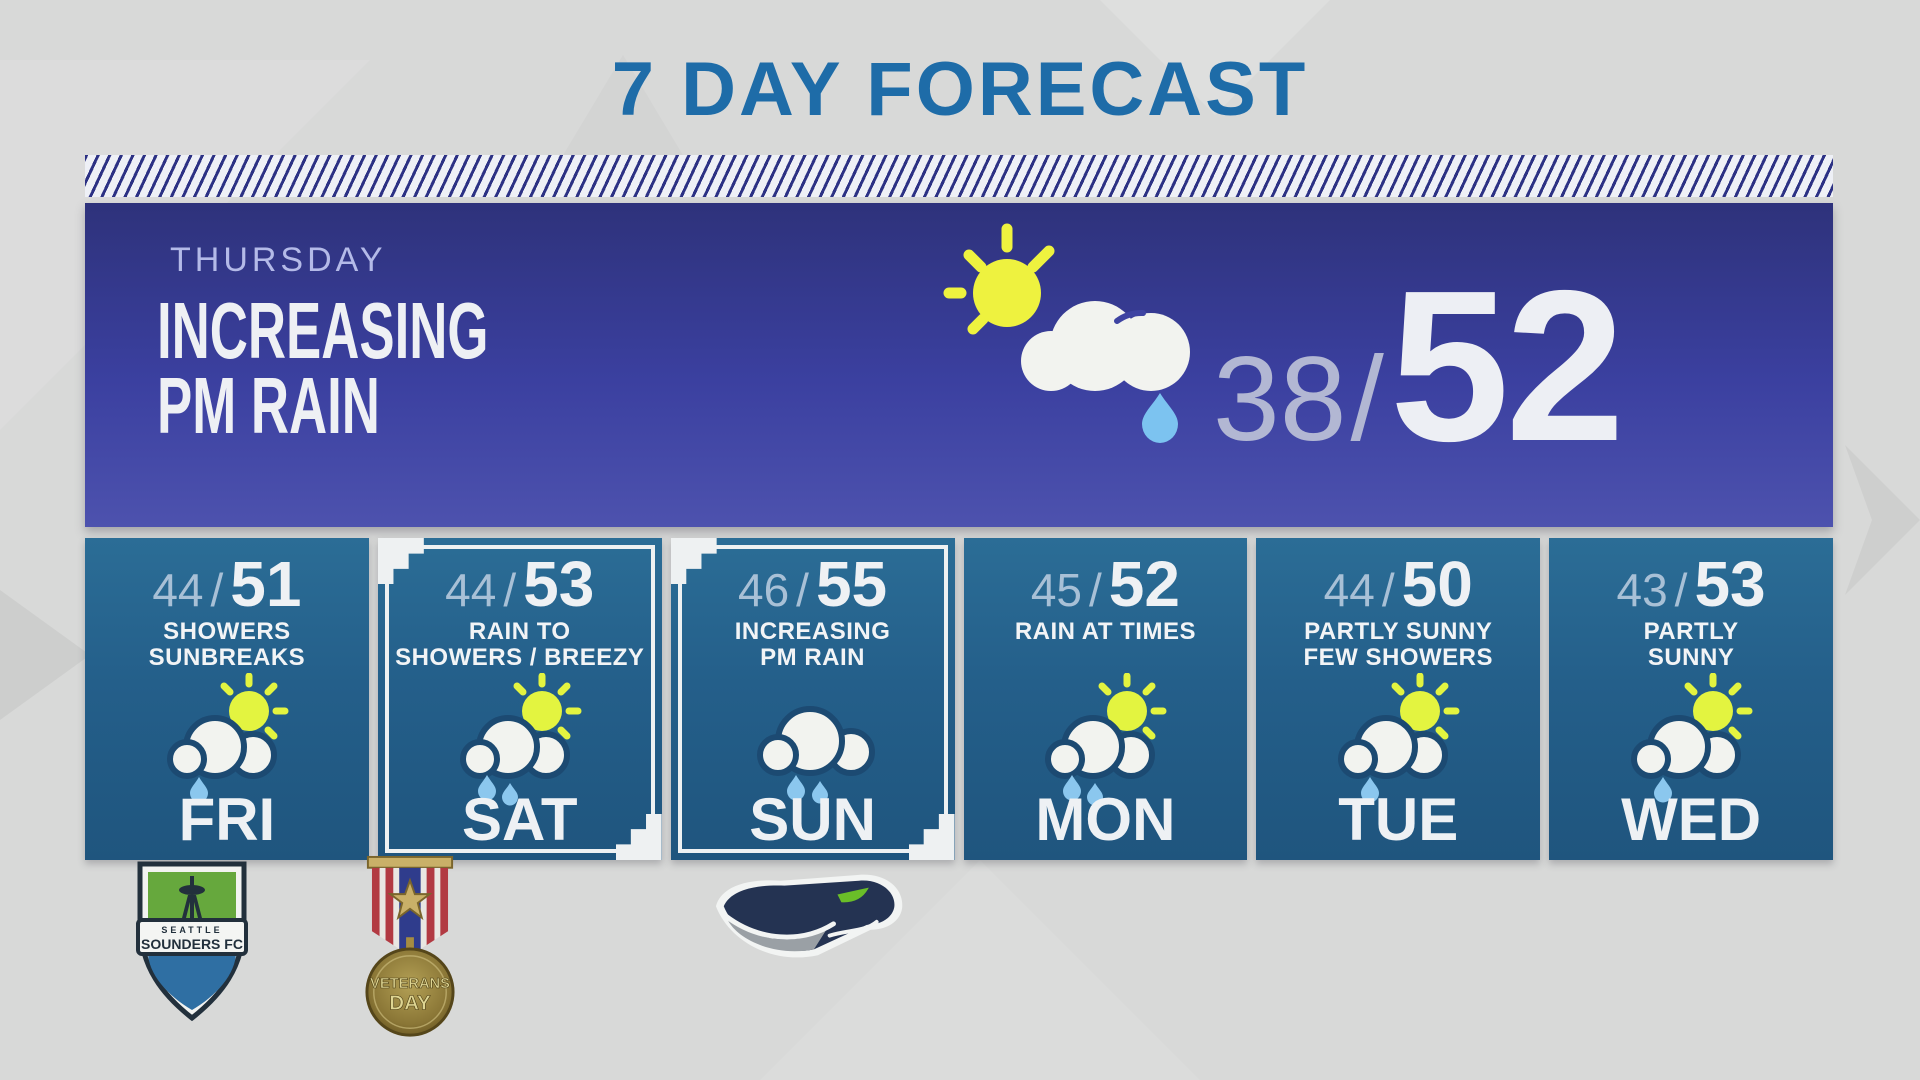 The image size is (1920, 1080). What do you see at coordinates (1642, 590) in the screenshot?
I see `low-temp: 43` at bounding box center [1642, 590].